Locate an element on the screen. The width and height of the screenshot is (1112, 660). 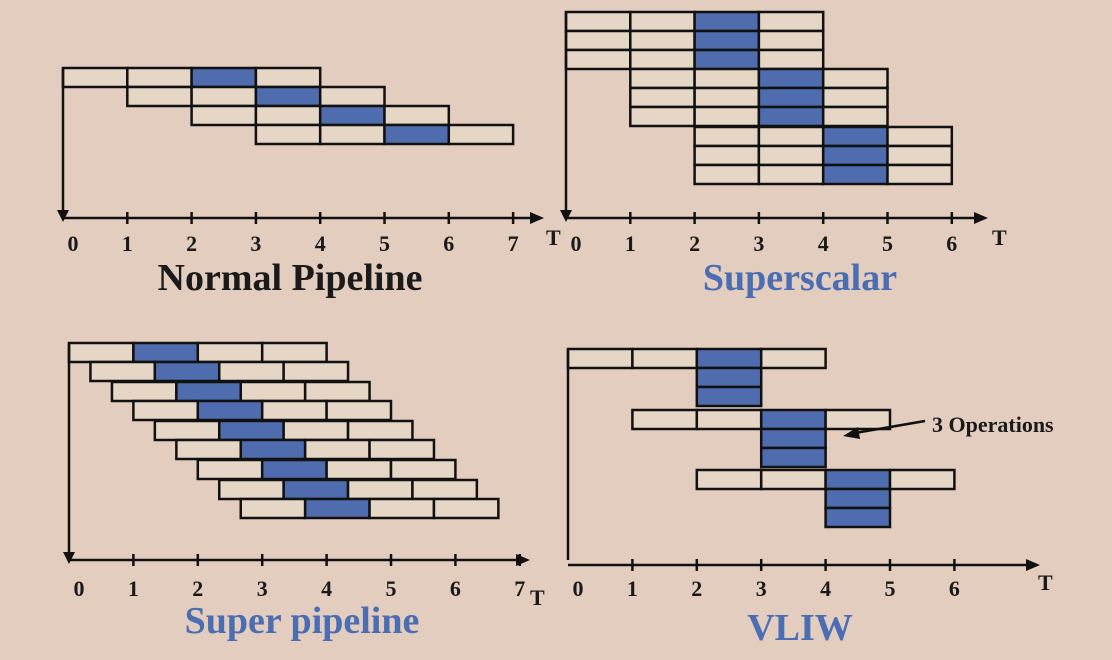
super-pipeline-tick-label-0: 0 is located at coordinates (79, 588).